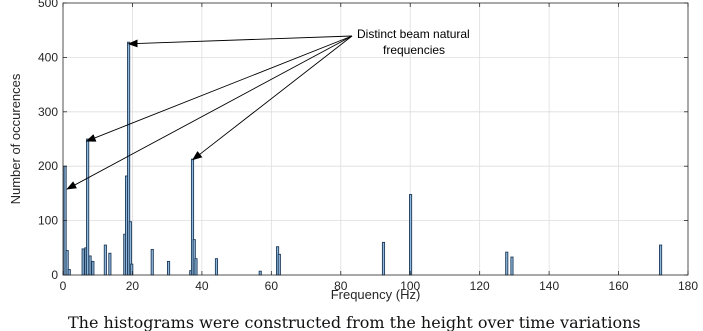  What do you see at coordinates (133, 286) in the screenshot?
I see `x-tick-label: 20` at bounding box center [133, 286].